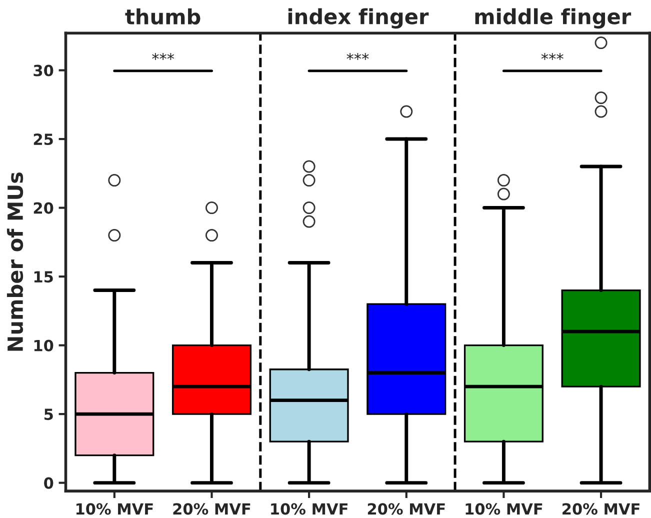 The width and height of the screenshot is (651, 518). What do you see at coordinates (43, 140) in the screenshot?
I see `y-tick-label: 25` at bounding box center [43, 140].